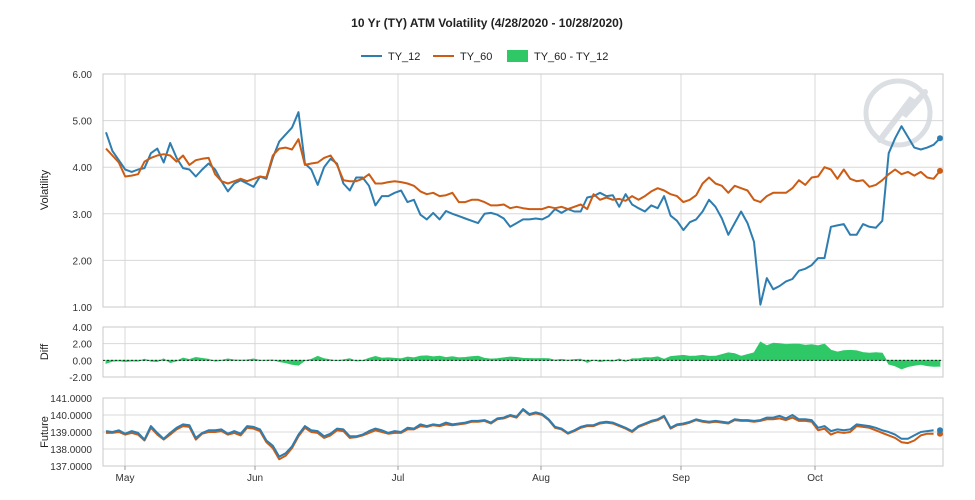 The height and width of the screenshot is (500, 975). Describe the element at coordinates (125, 478) in the screenshot. I see `xtick-label-0: May` at that location.